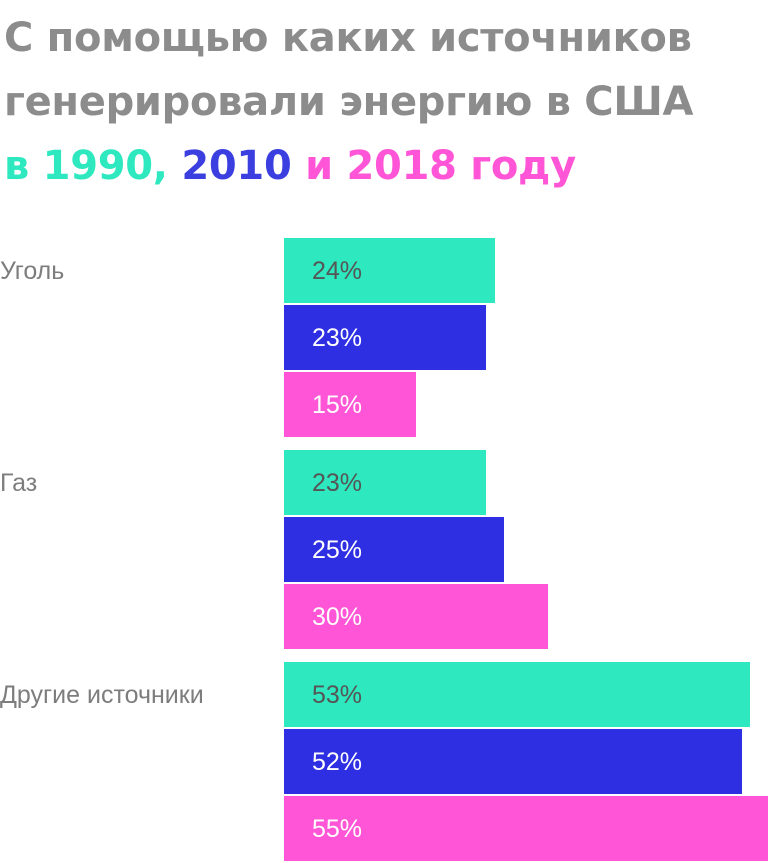 This screenshot has width=768, height=863. I want to click on bar-value-label: 15%, so click(337, 405).